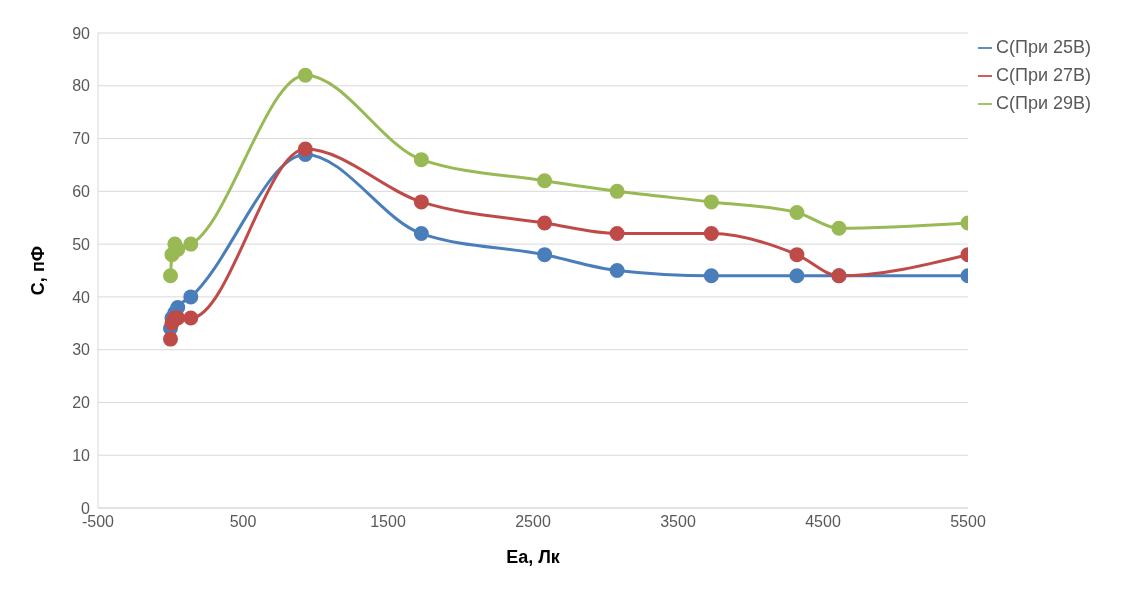 The height and width of the screenshot is (604, 1138). Describe the element at coordinates (81, 86) in the screenshot. I see `y-tick-label: 80` at that location.